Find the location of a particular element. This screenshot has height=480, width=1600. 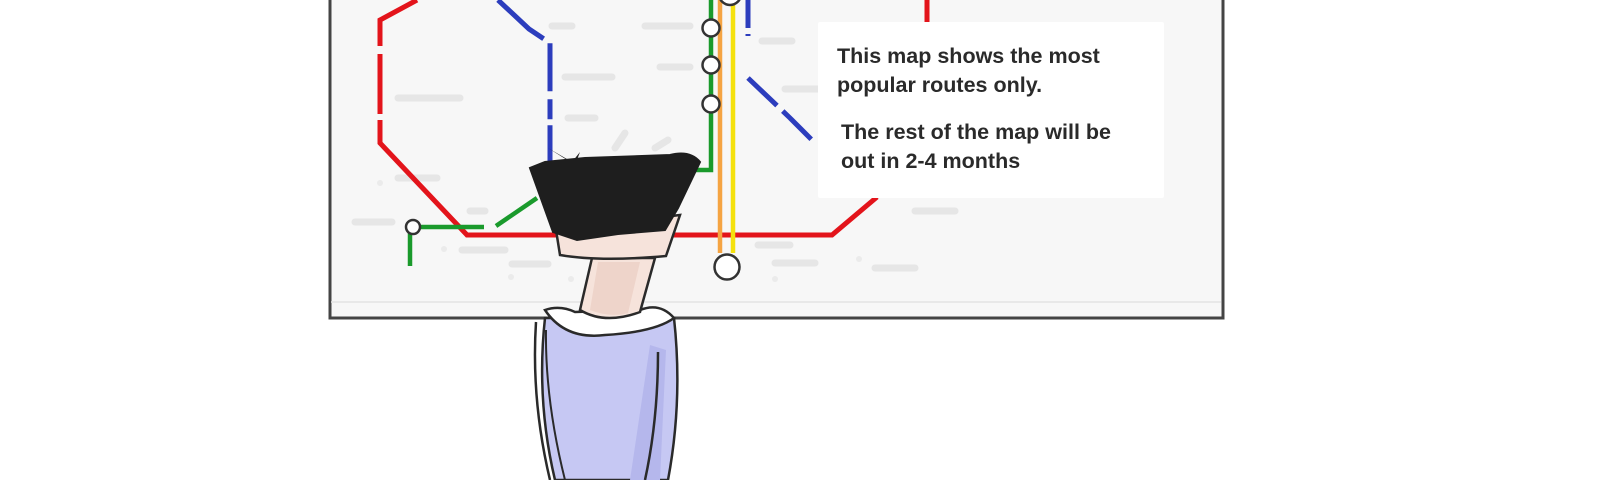

map-stations is located at coordinates (572, 140).